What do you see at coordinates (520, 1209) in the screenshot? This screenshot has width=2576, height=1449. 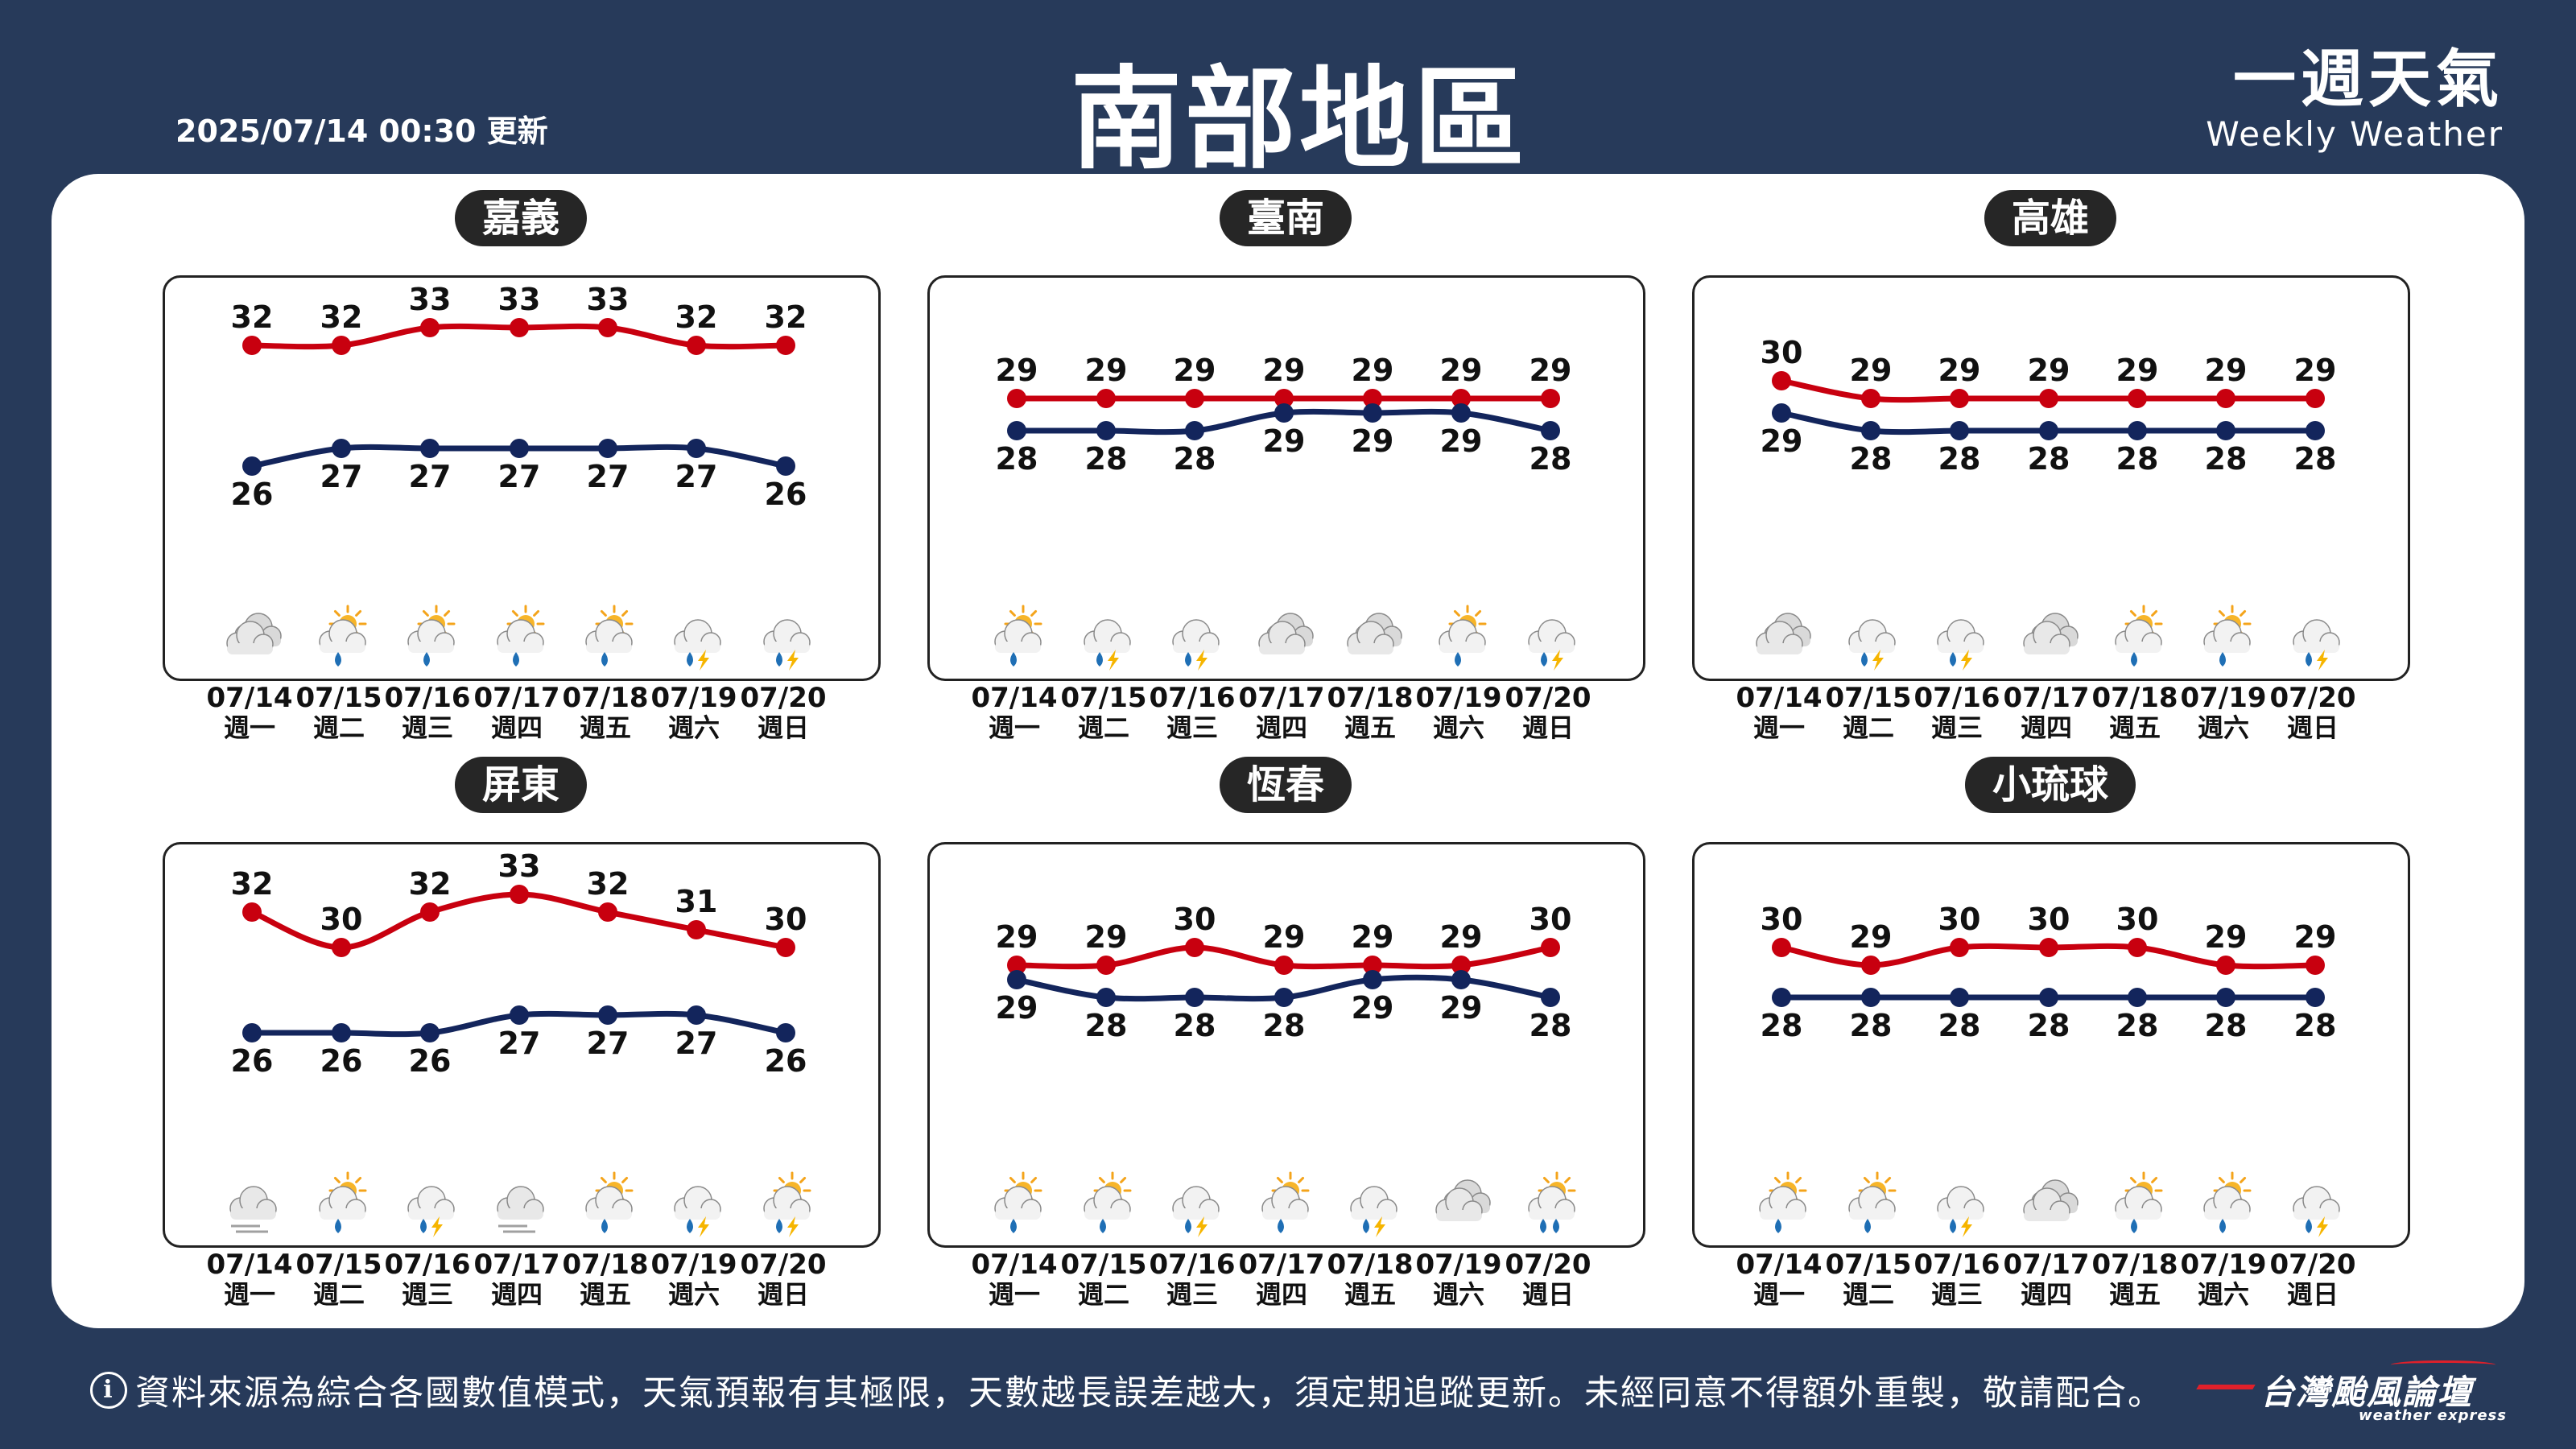 I see `fog-icon` at bounding box center [520, 1209].